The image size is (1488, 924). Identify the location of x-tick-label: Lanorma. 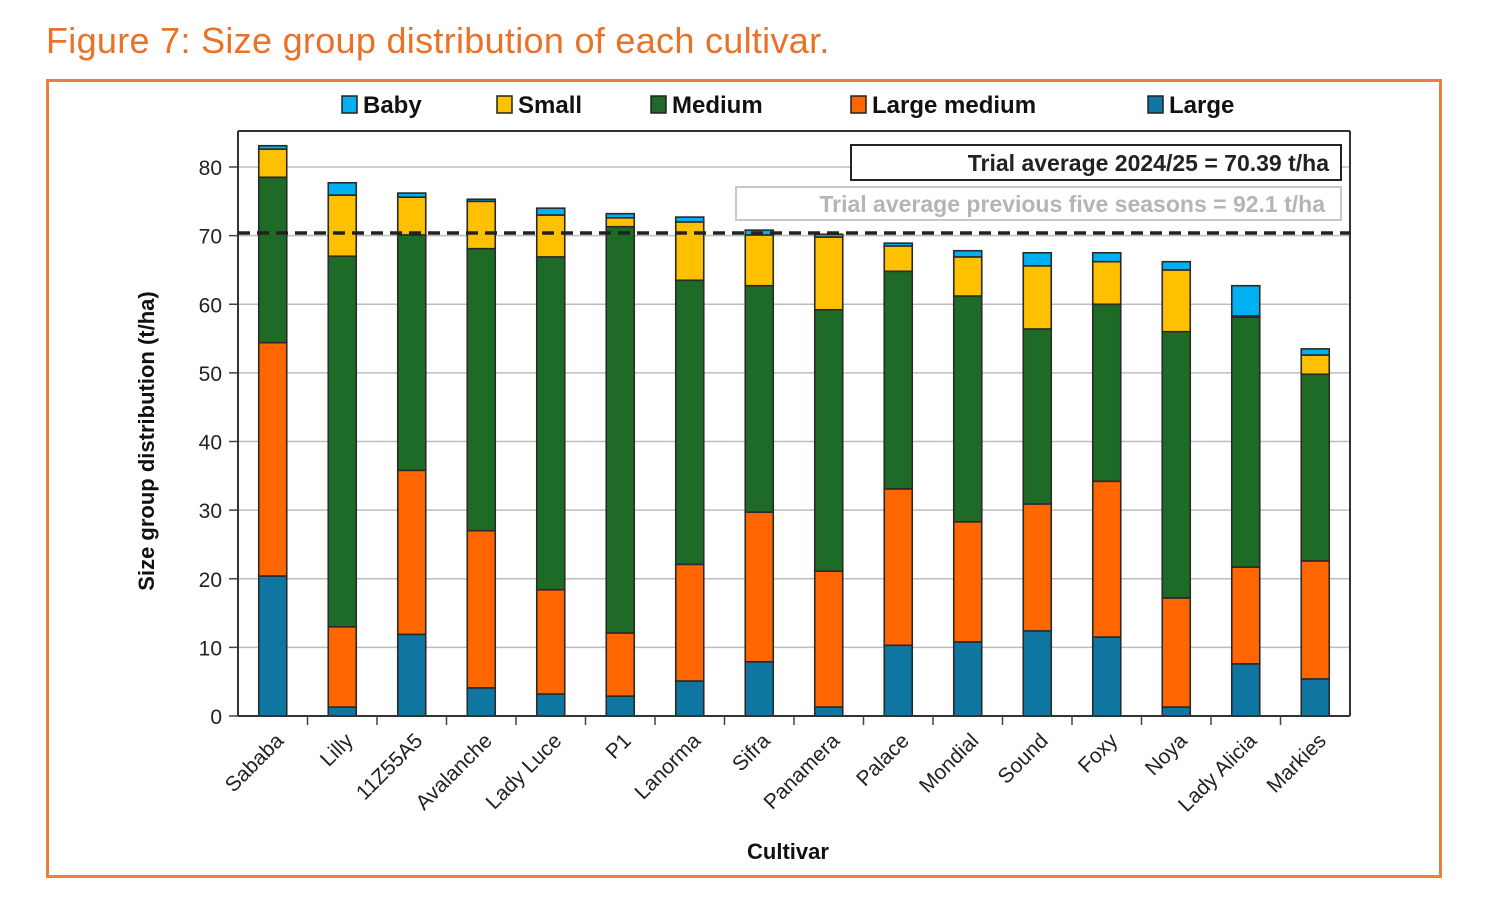
(667, 766).